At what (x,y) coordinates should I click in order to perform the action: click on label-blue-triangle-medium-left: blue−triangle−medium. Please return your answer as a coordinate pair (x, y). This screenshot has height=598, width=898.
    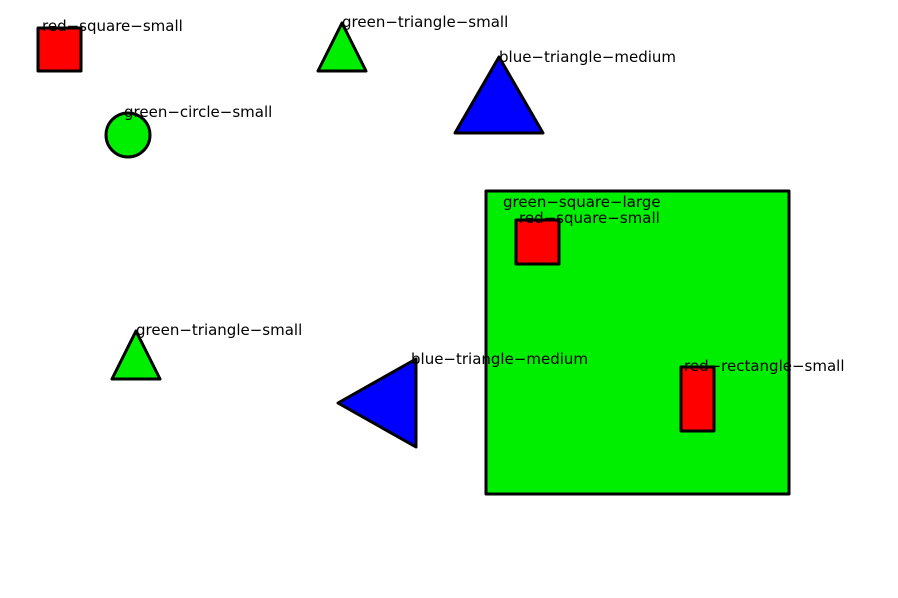
    Looking at the image, I should click on (499, 359).